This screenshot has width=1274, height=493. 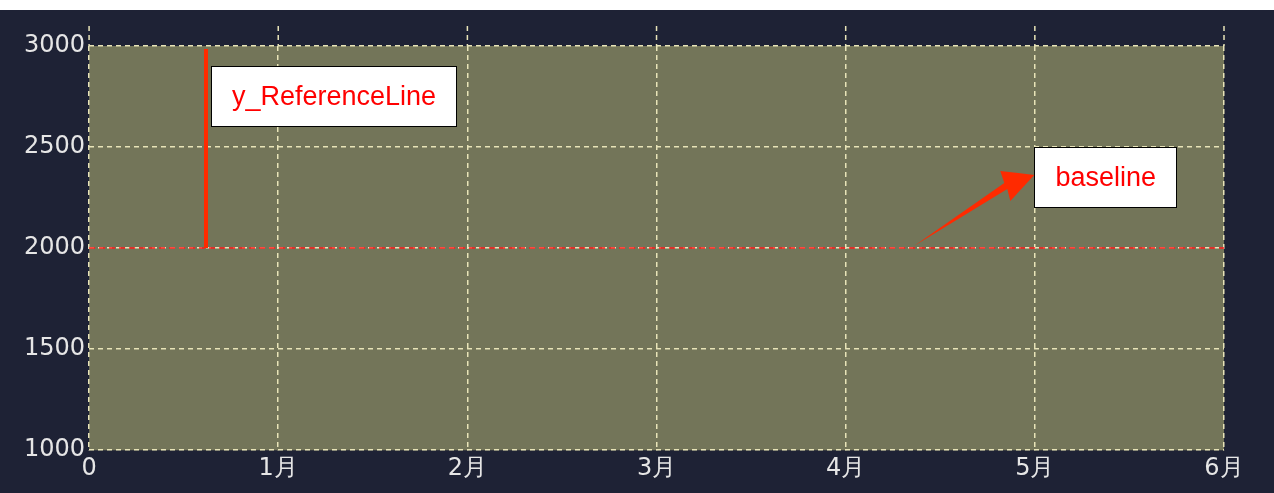 I want to click on y-tick-label: 3000, so click(x=55, y=44).